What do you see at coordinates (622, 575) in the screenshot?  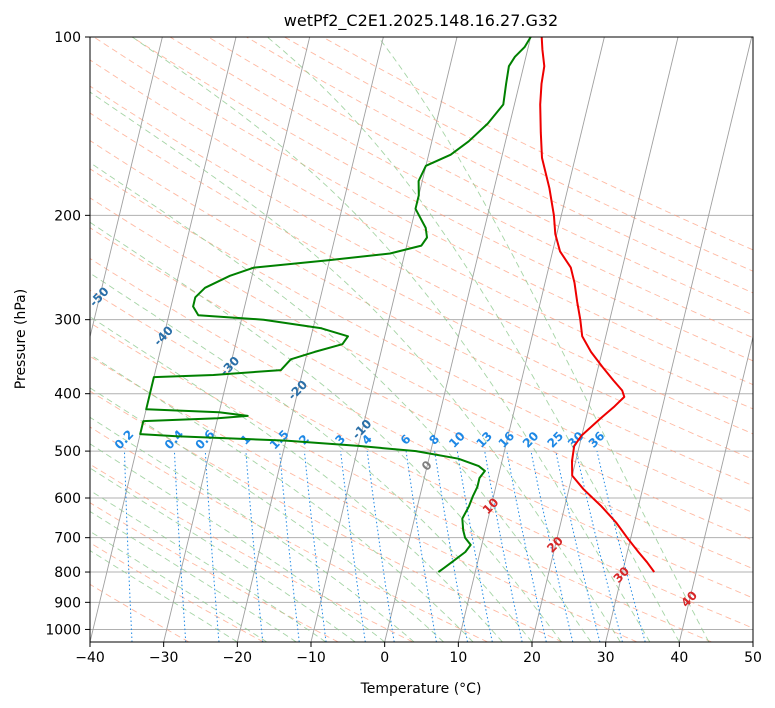 I see `isotherm-label-positive: 30` at bounding box center [622, 575].